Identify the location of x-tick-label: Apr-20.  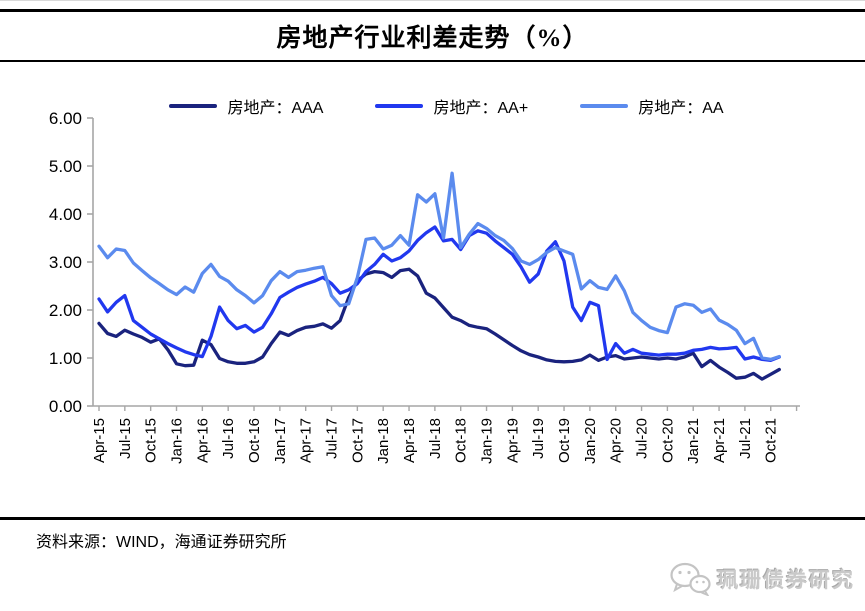
(616, 440).